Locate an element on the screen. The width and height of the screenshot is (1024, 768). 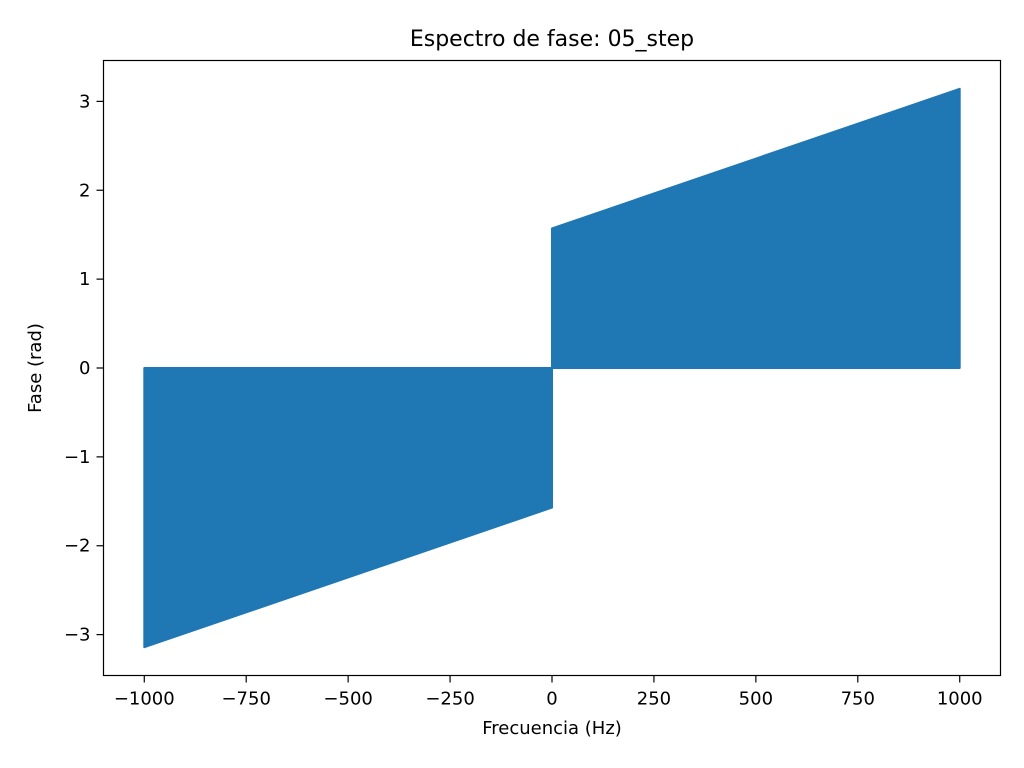
y-axis-ticks: −3 −2 −1 0 1 2 3 is located at coordinates (84, 368).